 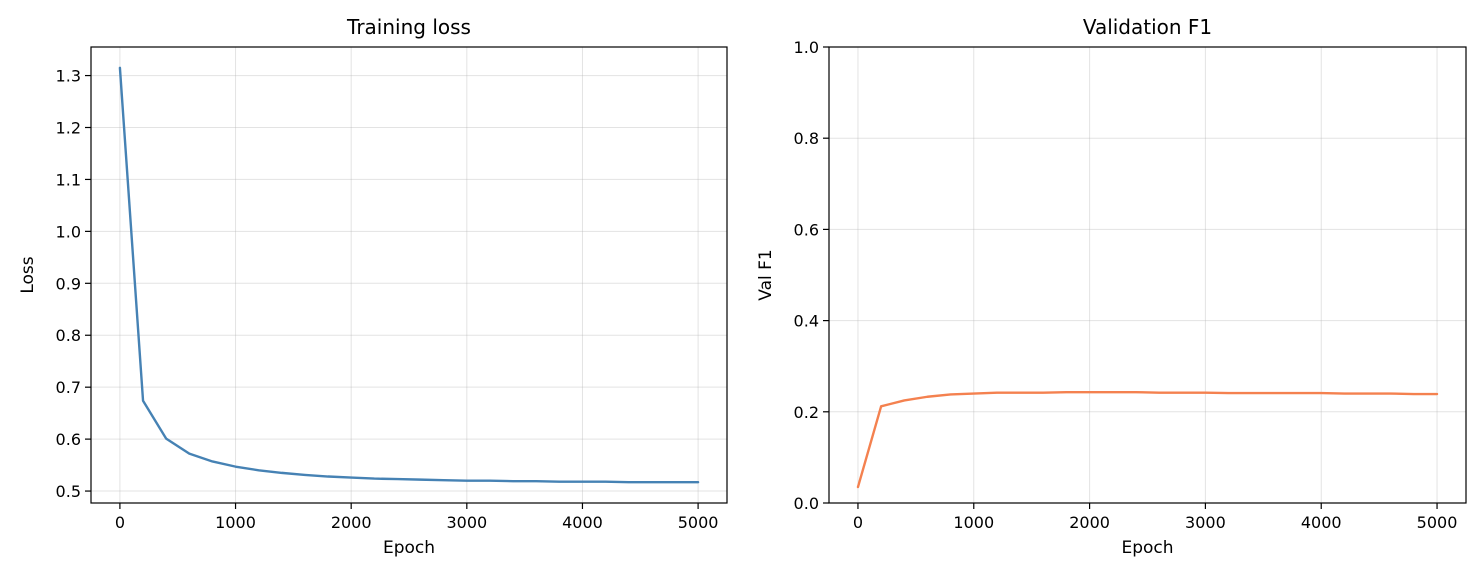 I want to click on chart-2-y-tick-label: 0.8, so click(x=806, y=138).